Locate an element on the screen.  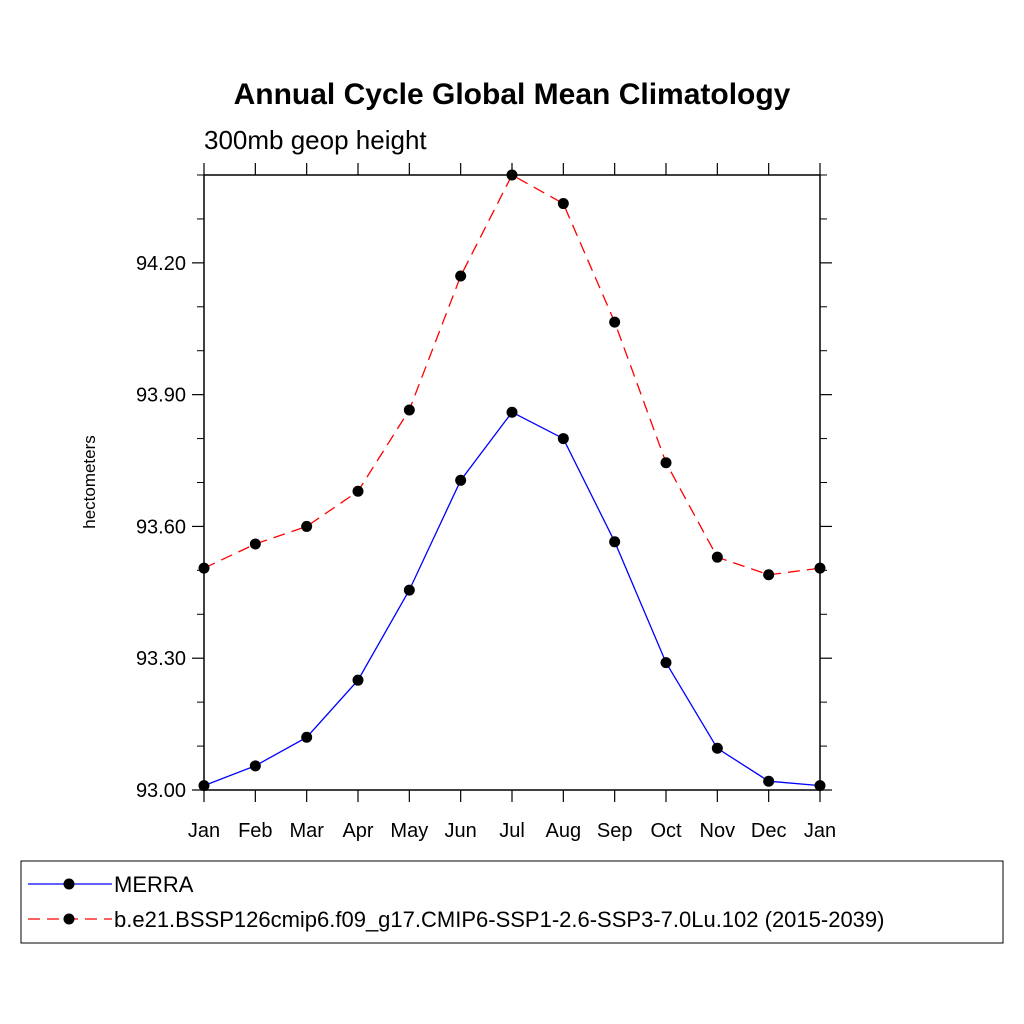
chart-title: Annual Cycle Global Mean Climatology is located at coordinates (512, 94).